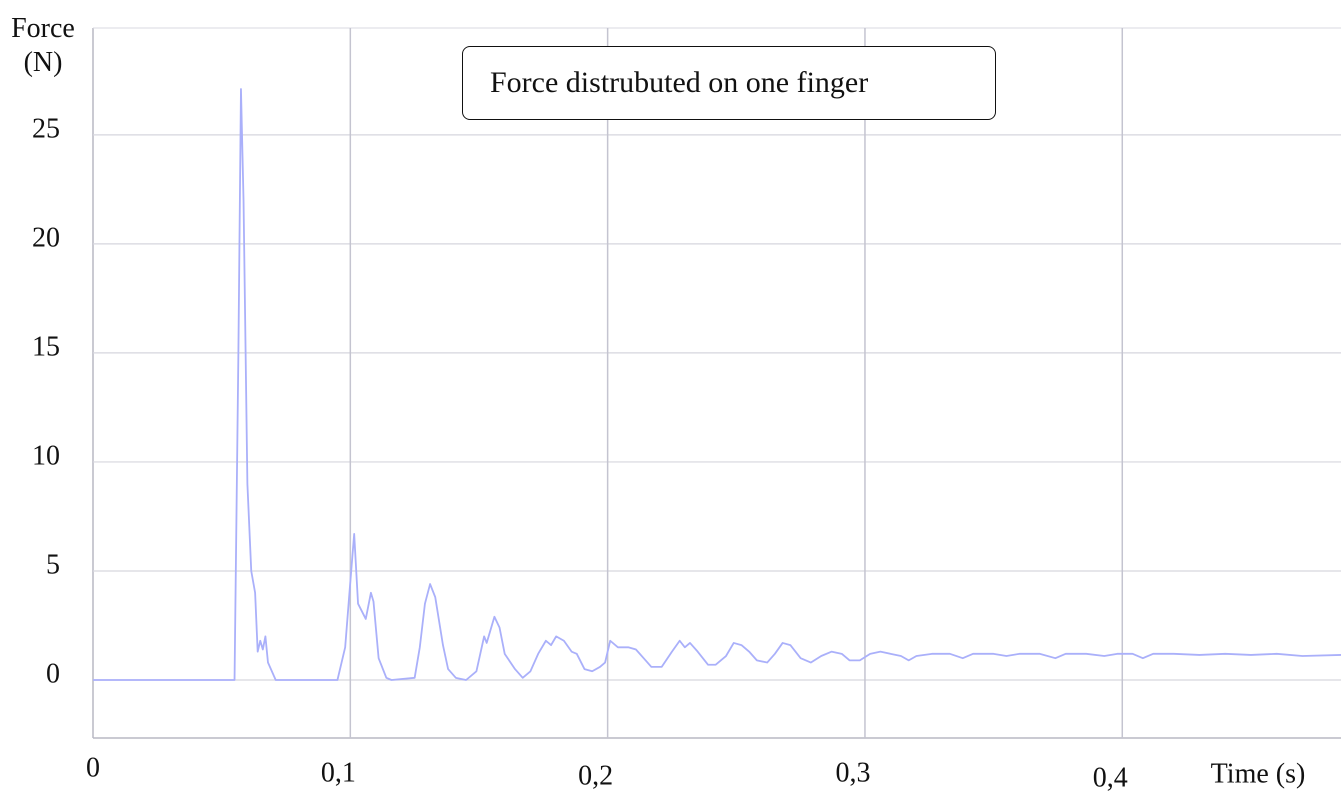 This screenshot has height=799, width=1341. I want to click on x-axis-label: Time (s), so click(1258, 773).